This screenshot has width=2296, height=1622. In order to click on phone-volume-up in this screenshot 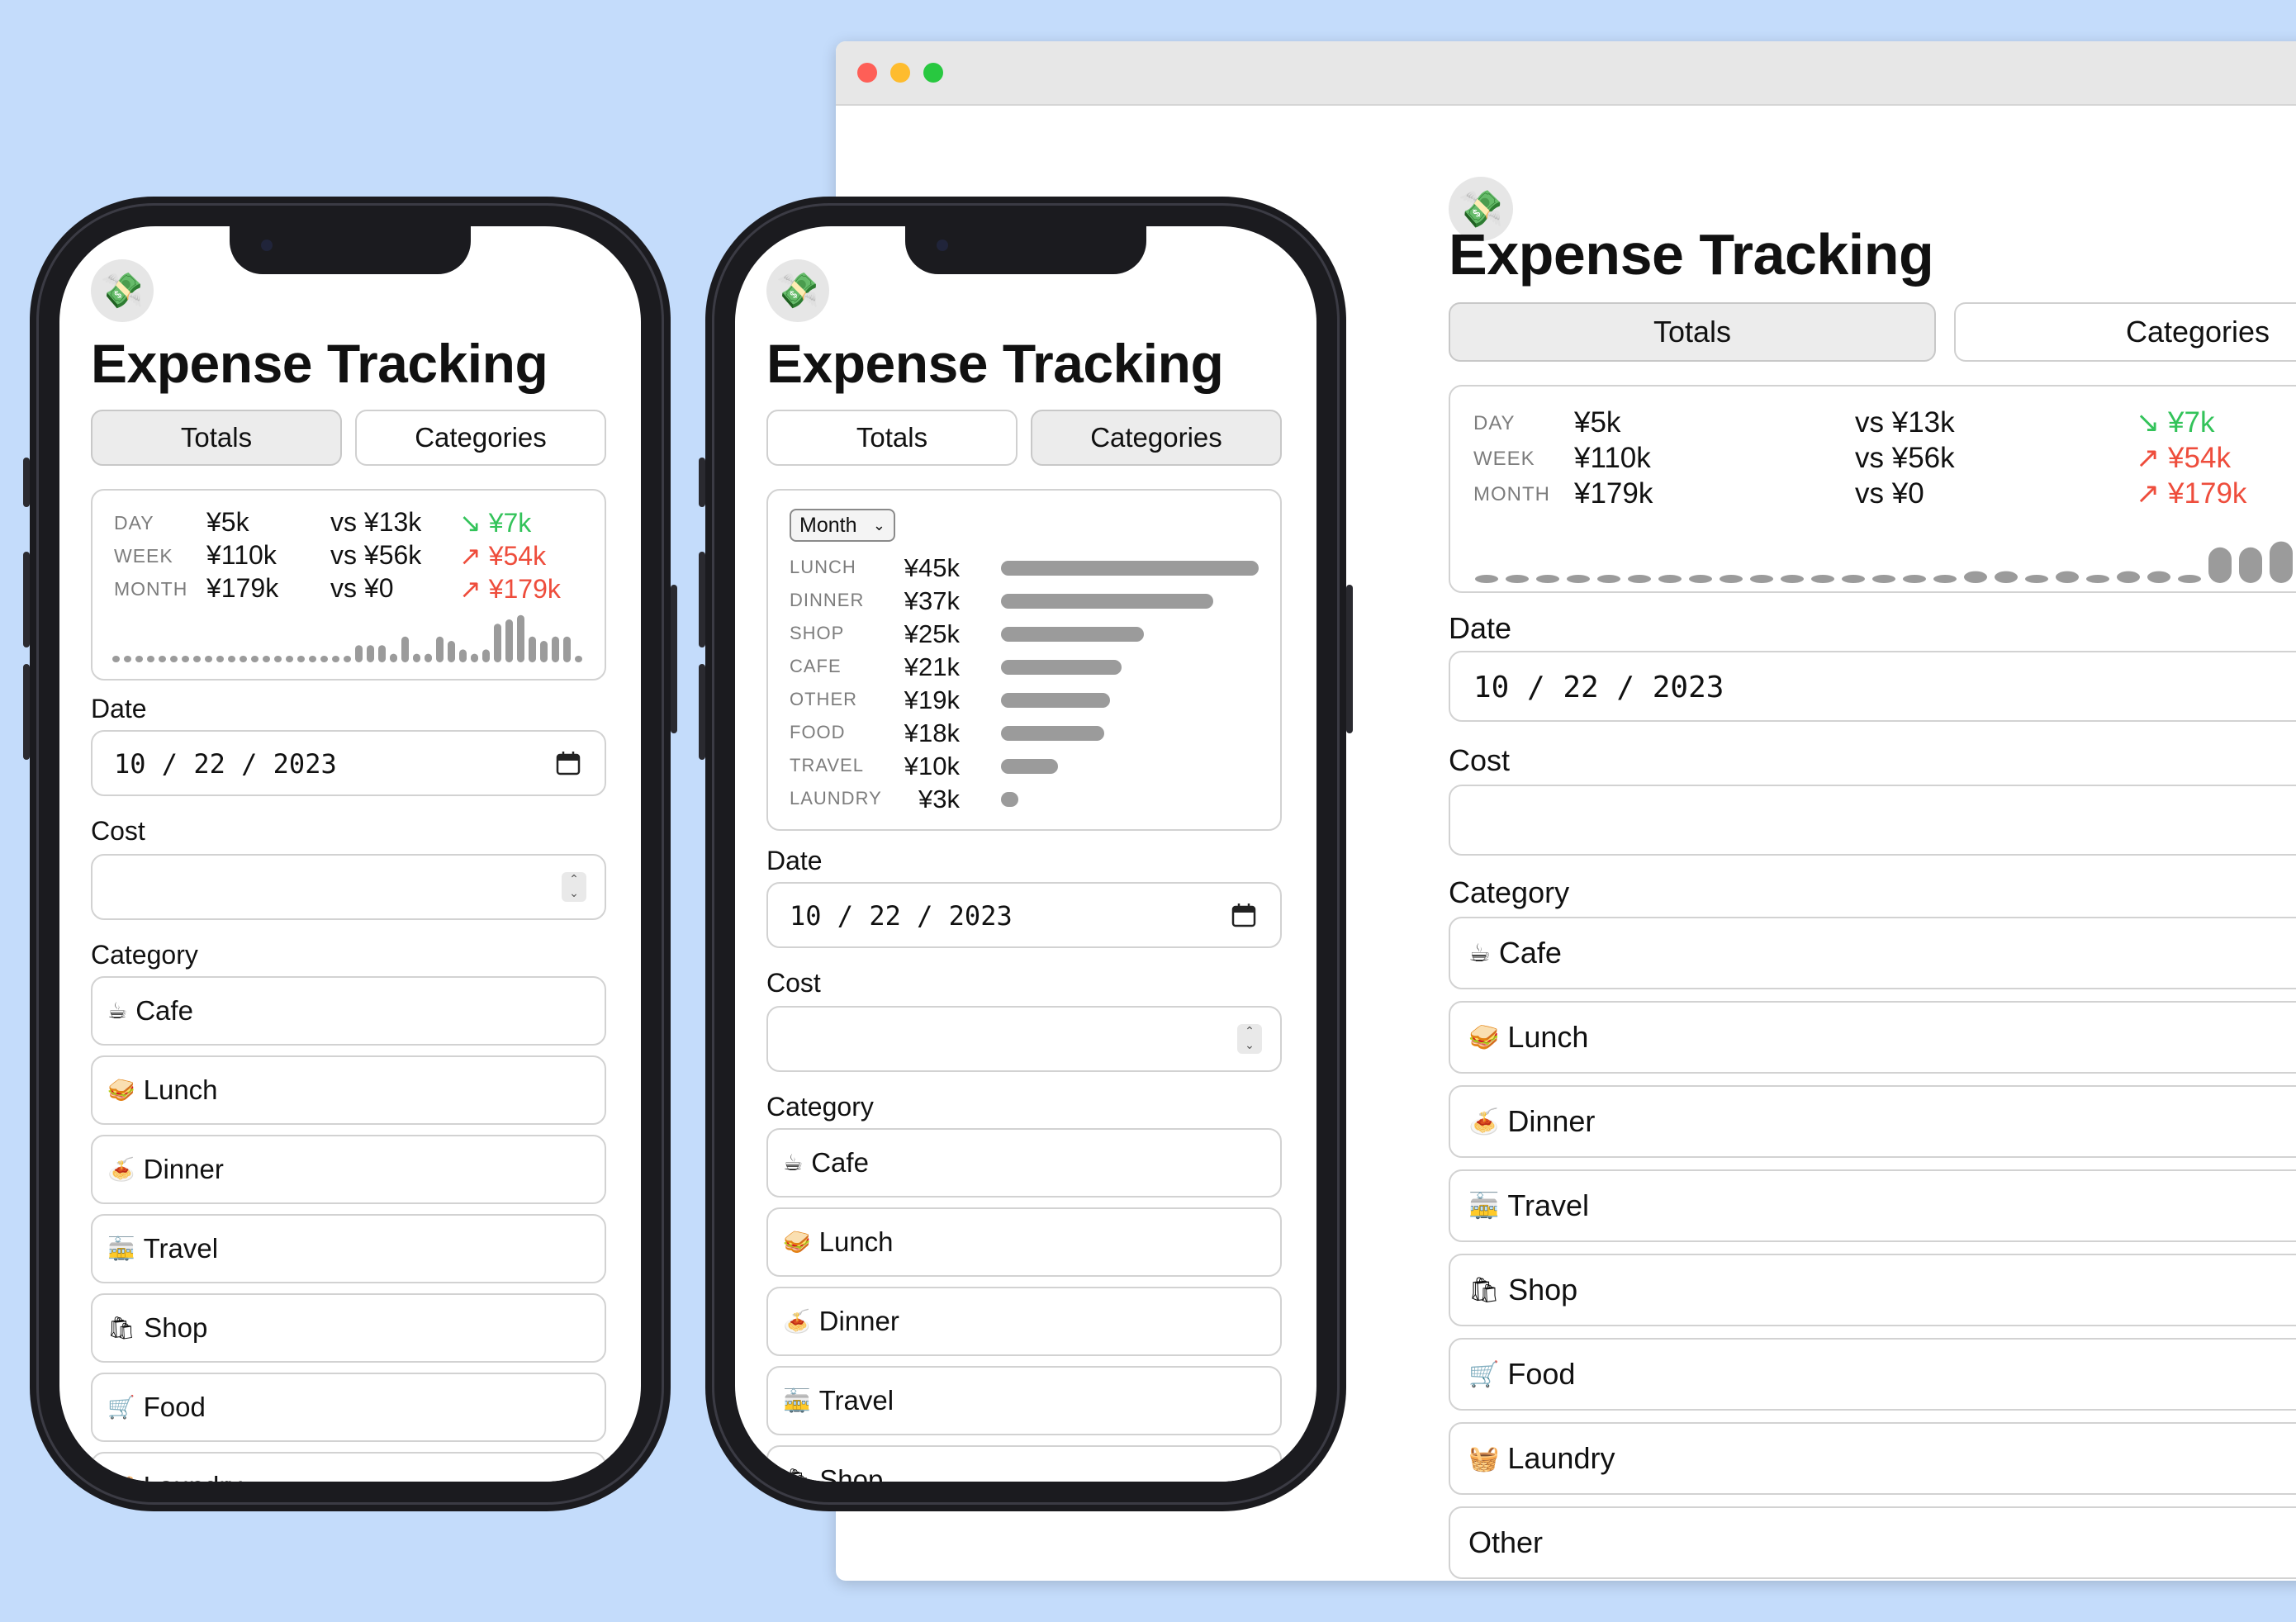, I will do `click(702, 599)`.